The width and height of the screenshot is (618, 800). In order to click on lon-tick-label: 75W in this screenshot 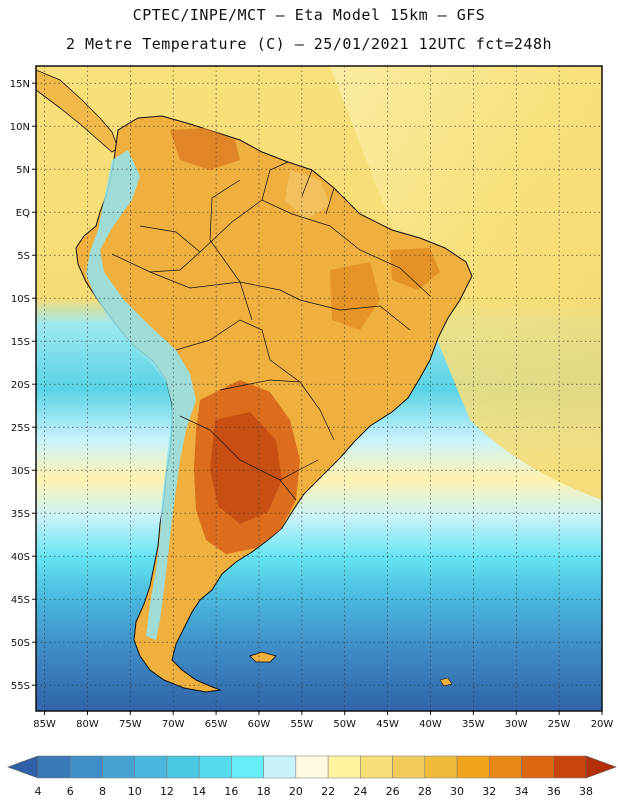, I will do `click(130, 724)`.